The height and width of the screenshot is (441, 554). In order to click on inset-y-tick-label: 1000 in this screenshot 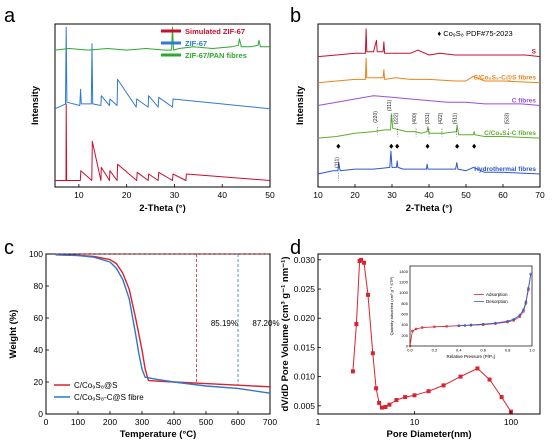, I will do `click(404, 292)`.